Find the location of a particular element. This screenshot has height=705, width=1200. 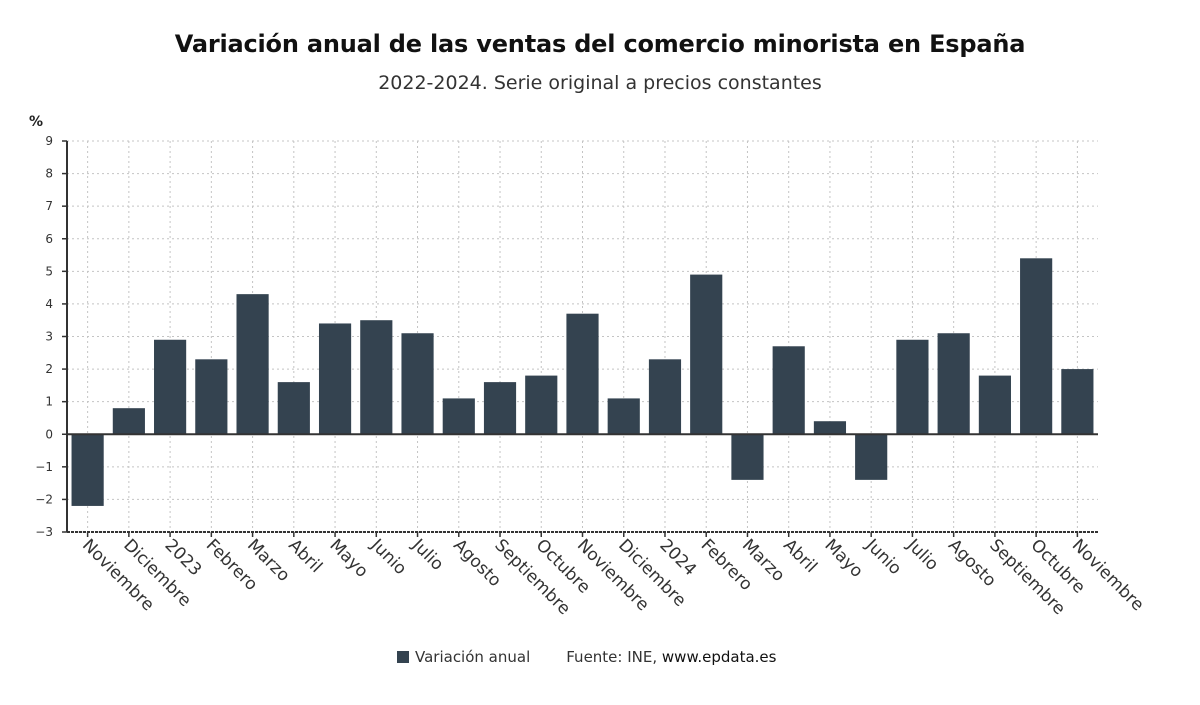

y-tick-label: 3 is located at coordinates (49, 337).